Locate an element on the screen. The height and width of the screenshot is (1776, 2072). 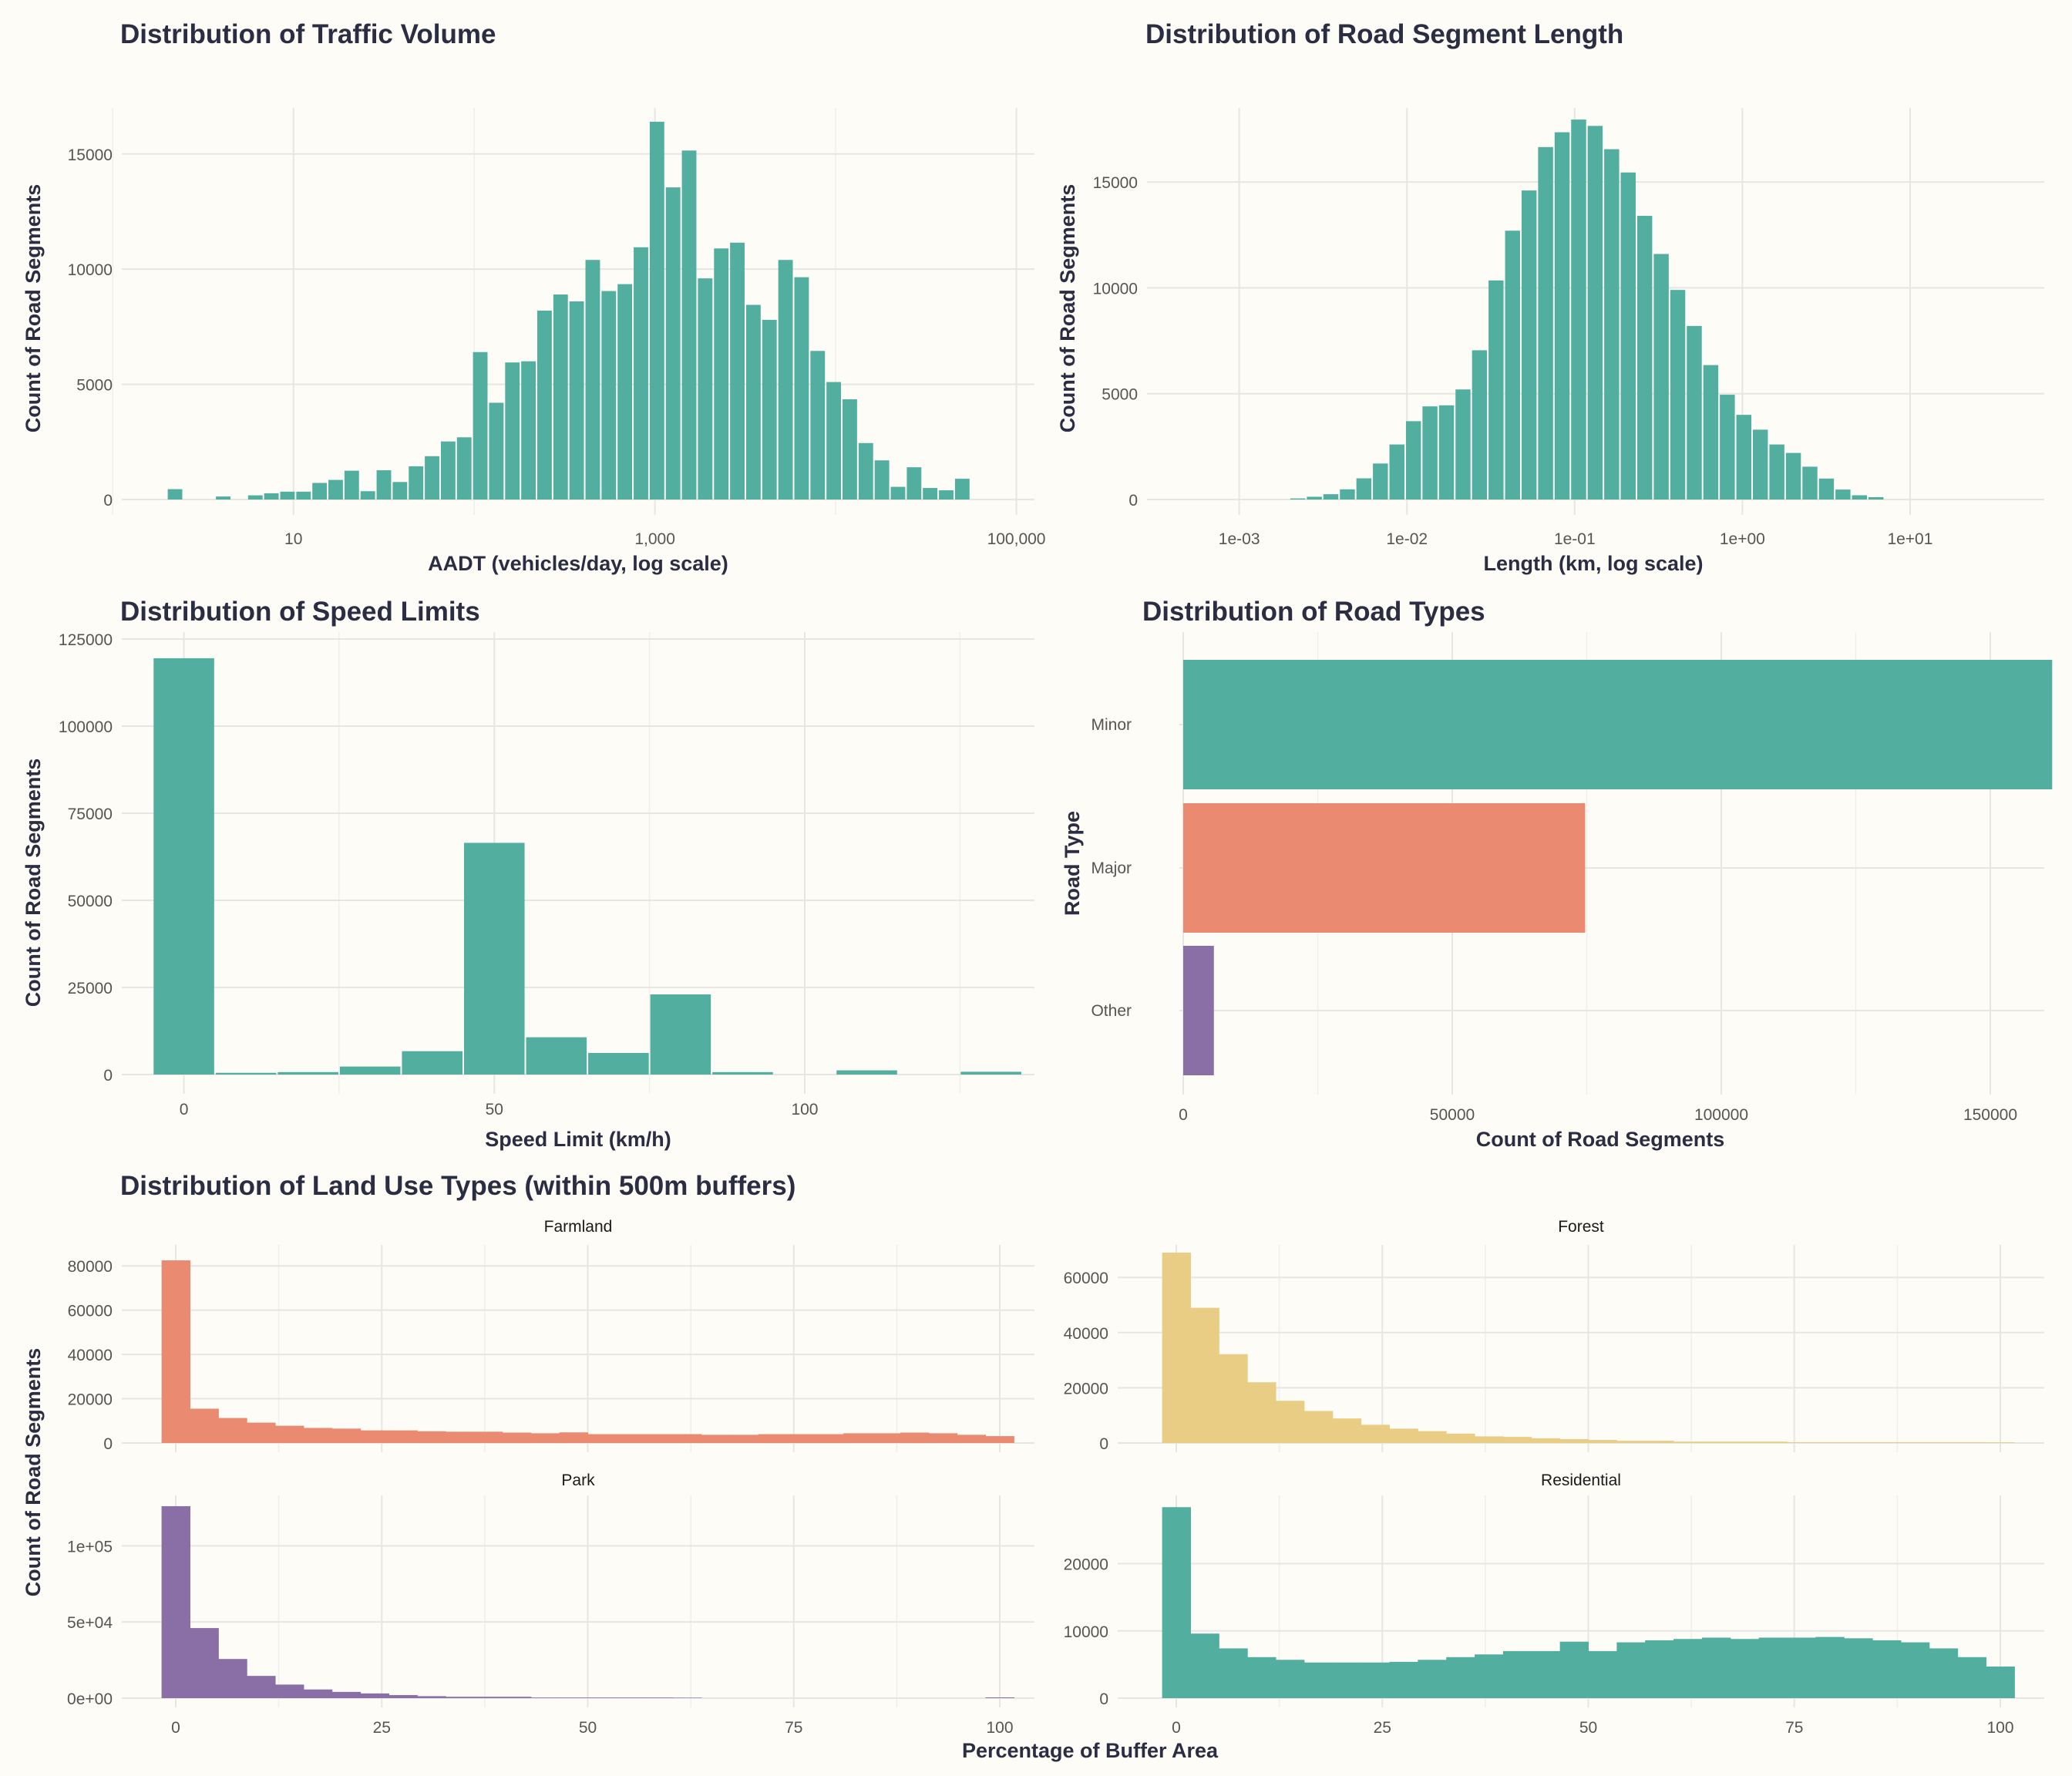
y-tick-label: 125000 is located at coordinates (86, 640).